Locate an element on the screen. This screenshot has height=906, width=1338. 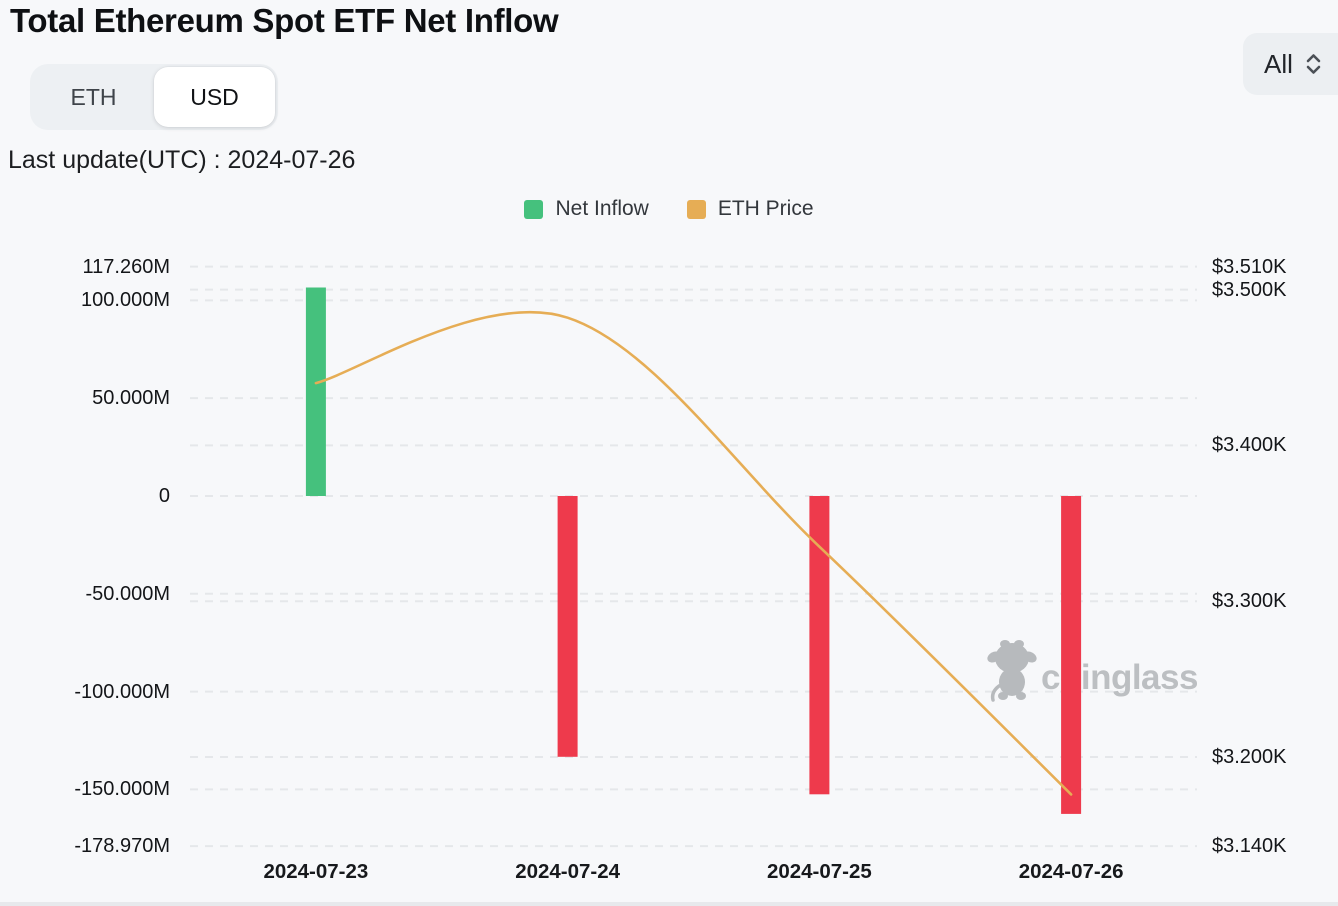
right-axis-tick: $3.140K is located at coordinates (1249, 846).